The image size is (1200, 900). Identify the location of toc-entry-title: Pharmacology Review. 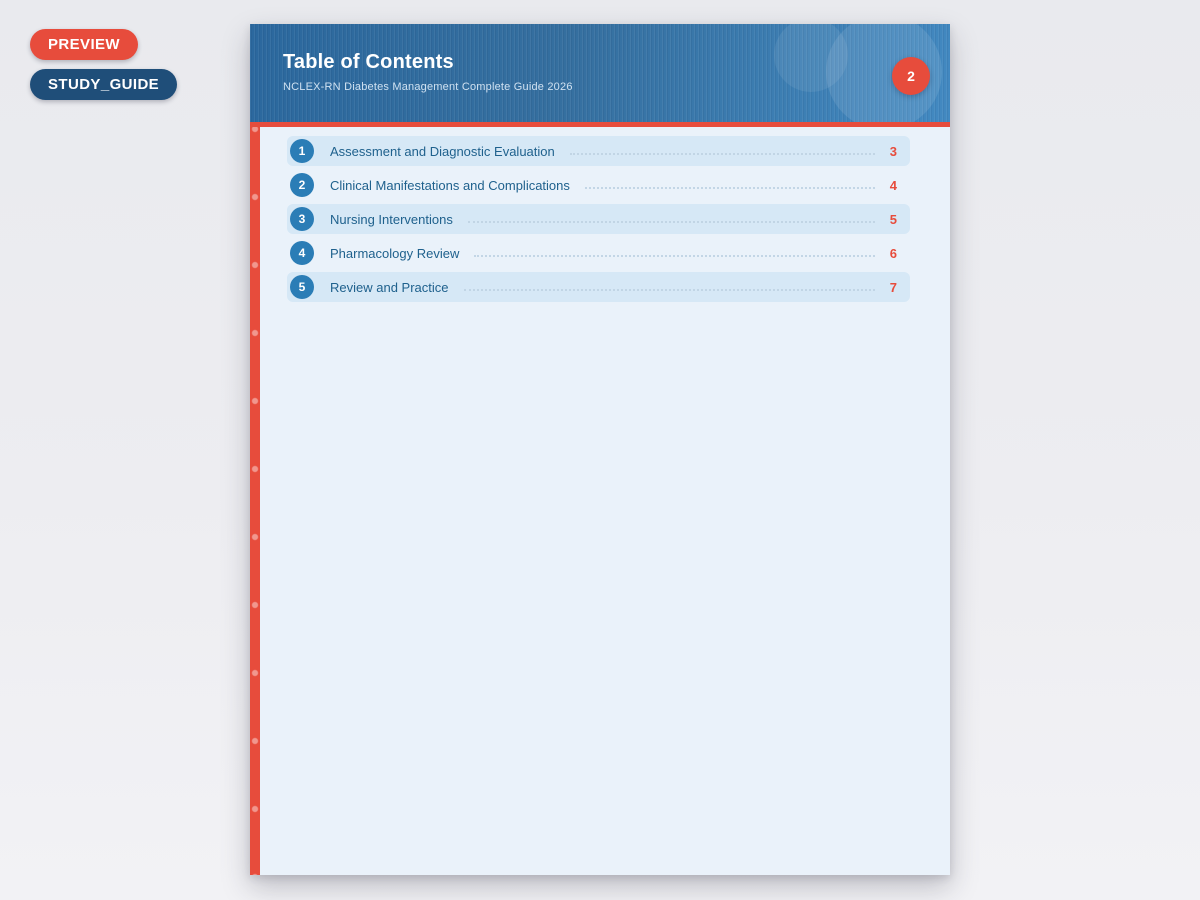
(395, 253).